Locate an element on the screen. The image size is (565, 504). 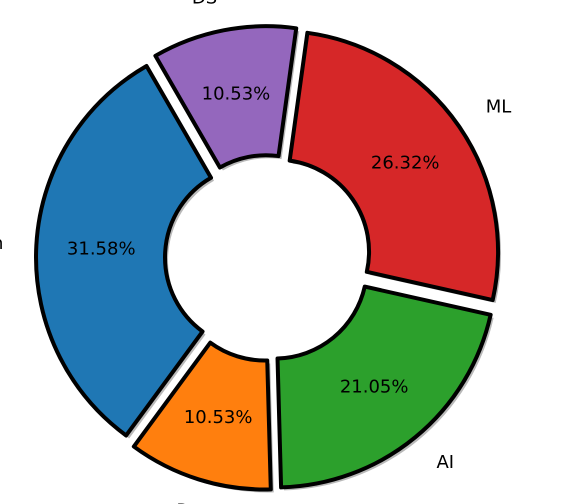
slice-r is located at coordinates (202, 416).